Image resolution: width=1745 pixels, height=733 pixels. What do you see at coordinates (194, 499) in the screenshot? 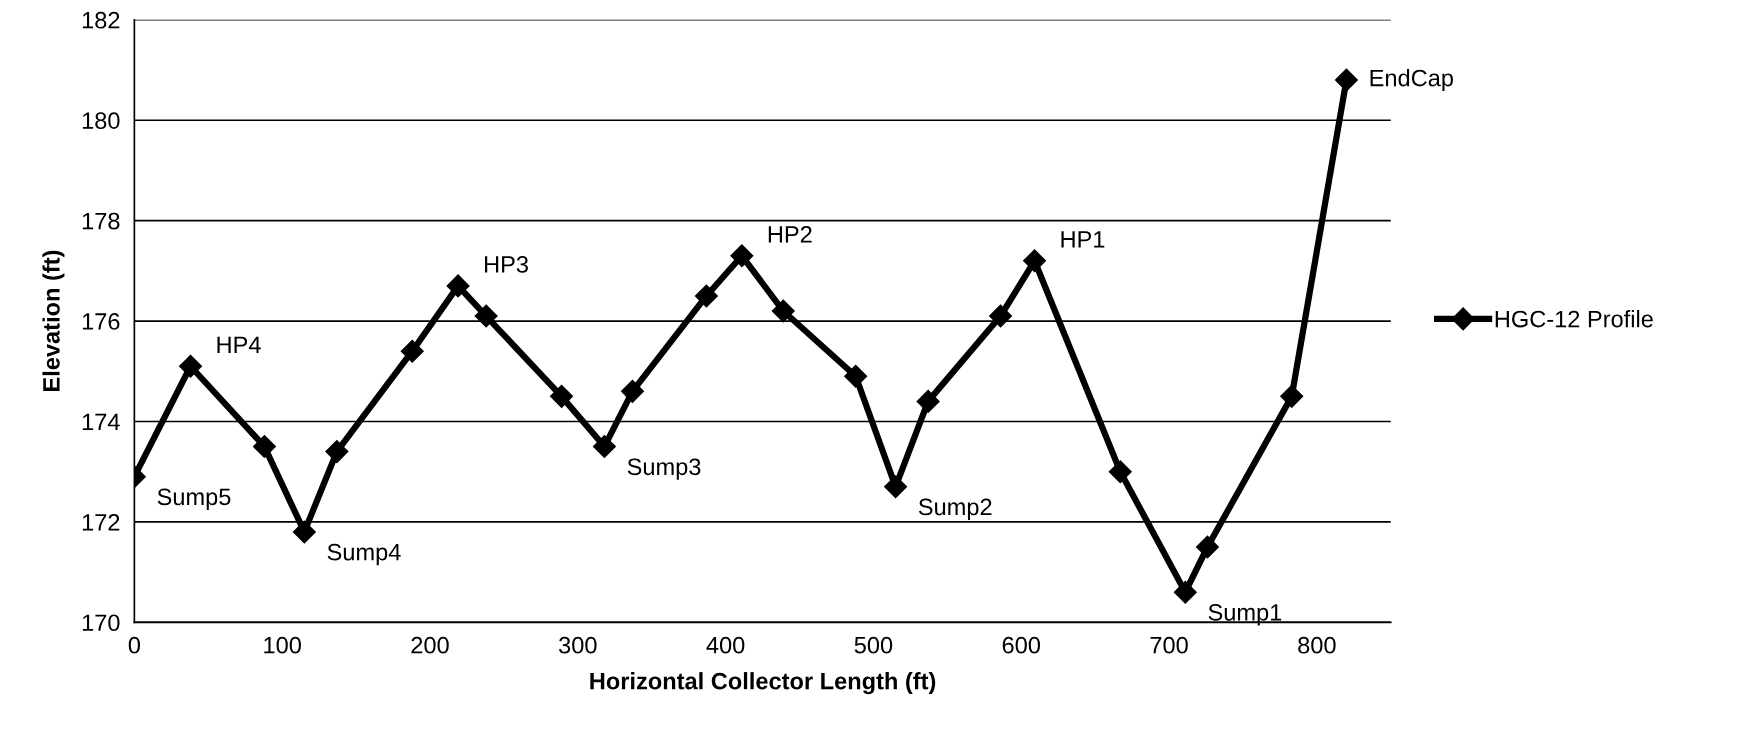
I see `annotation: Sump5` at bounding box center [194, 499].